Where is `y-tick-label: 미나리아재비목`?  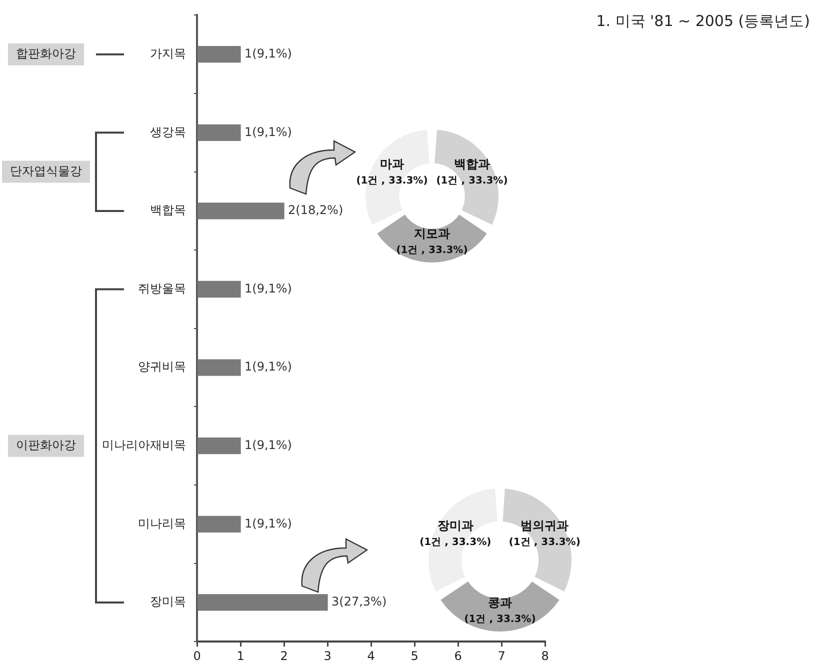
y-tick-label: 미나리아재비목 is located at coordinates (144, 445).